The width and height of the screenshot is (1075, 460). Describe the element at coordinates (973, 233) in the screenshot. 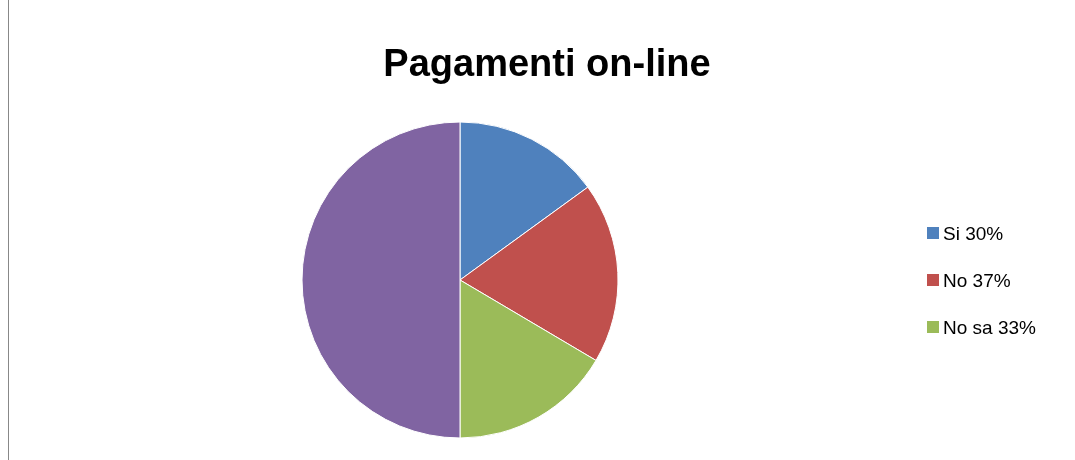

I see `legend-label: Si 30%` at that location.